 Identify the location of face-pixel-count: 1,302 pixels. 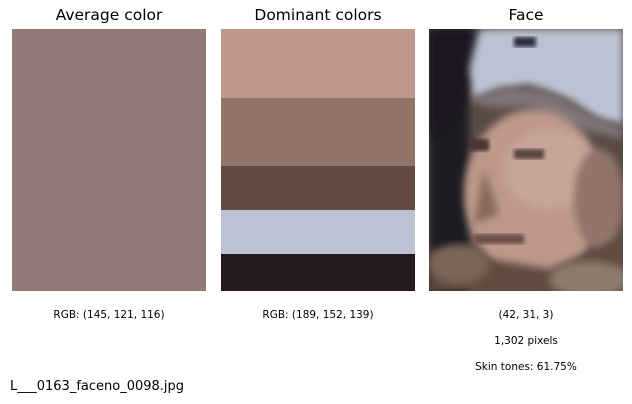
(526, 341).